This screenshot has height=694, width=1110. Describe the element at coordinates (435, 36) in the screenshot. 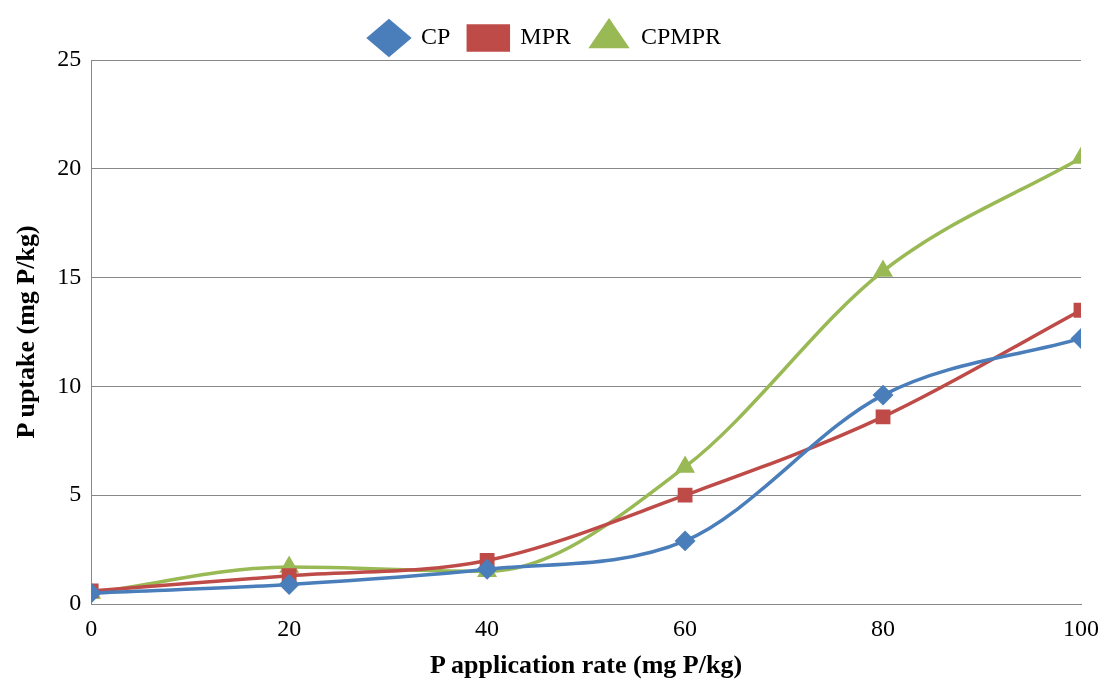

I see `legend-label: CP` at that location.